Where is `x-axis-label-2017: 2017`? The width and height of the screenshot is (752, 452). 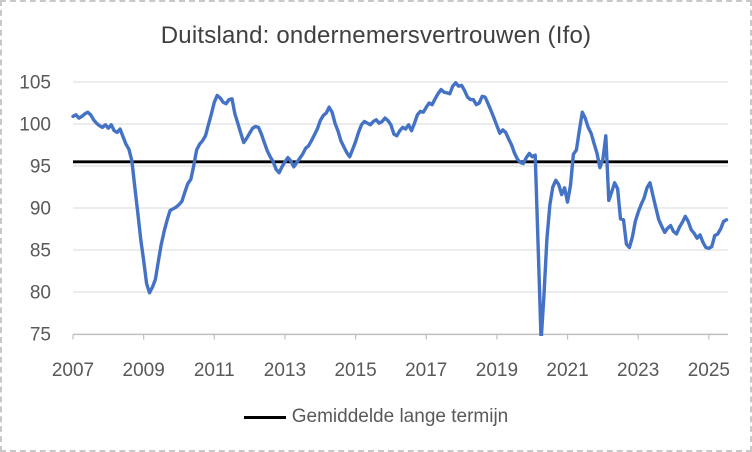
x-axis-label-2017: 2017 is located at coordinates (426, 370).